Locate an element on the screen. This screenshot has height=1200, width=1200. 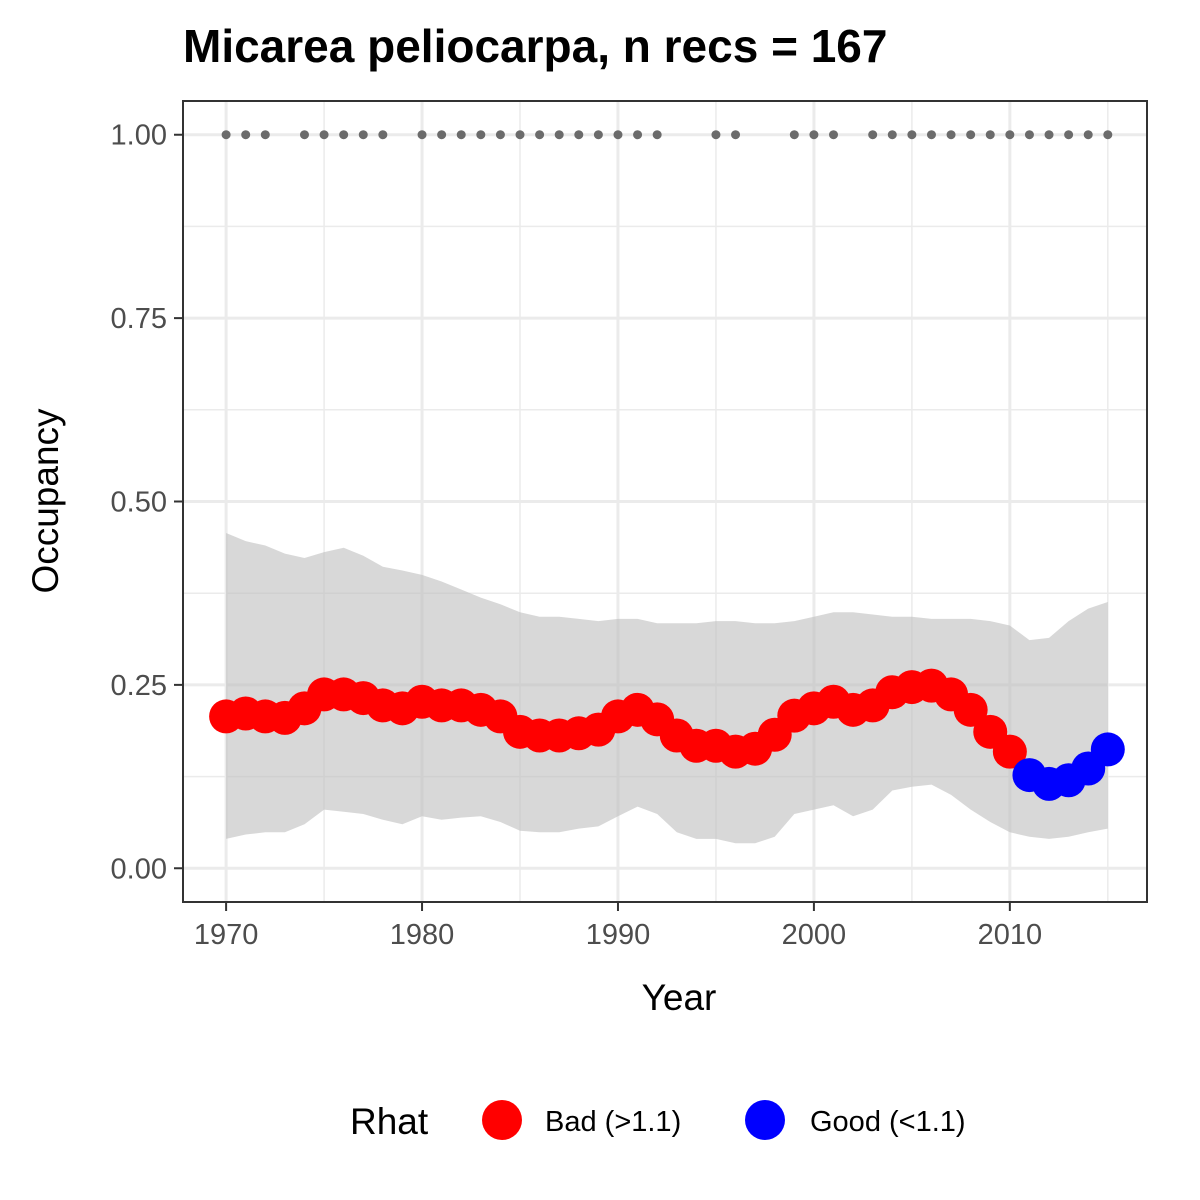
x-axis-title: Year is located at coordinates (679, 997).